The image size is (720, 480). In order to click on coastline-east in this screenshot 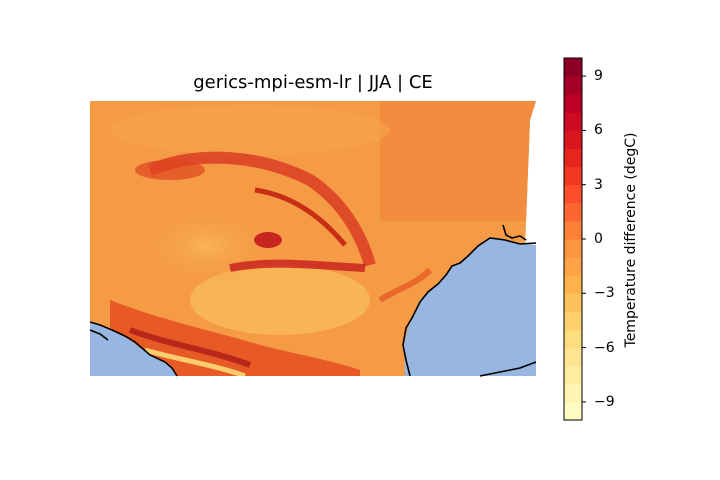, I will do `click(469, 307)`.